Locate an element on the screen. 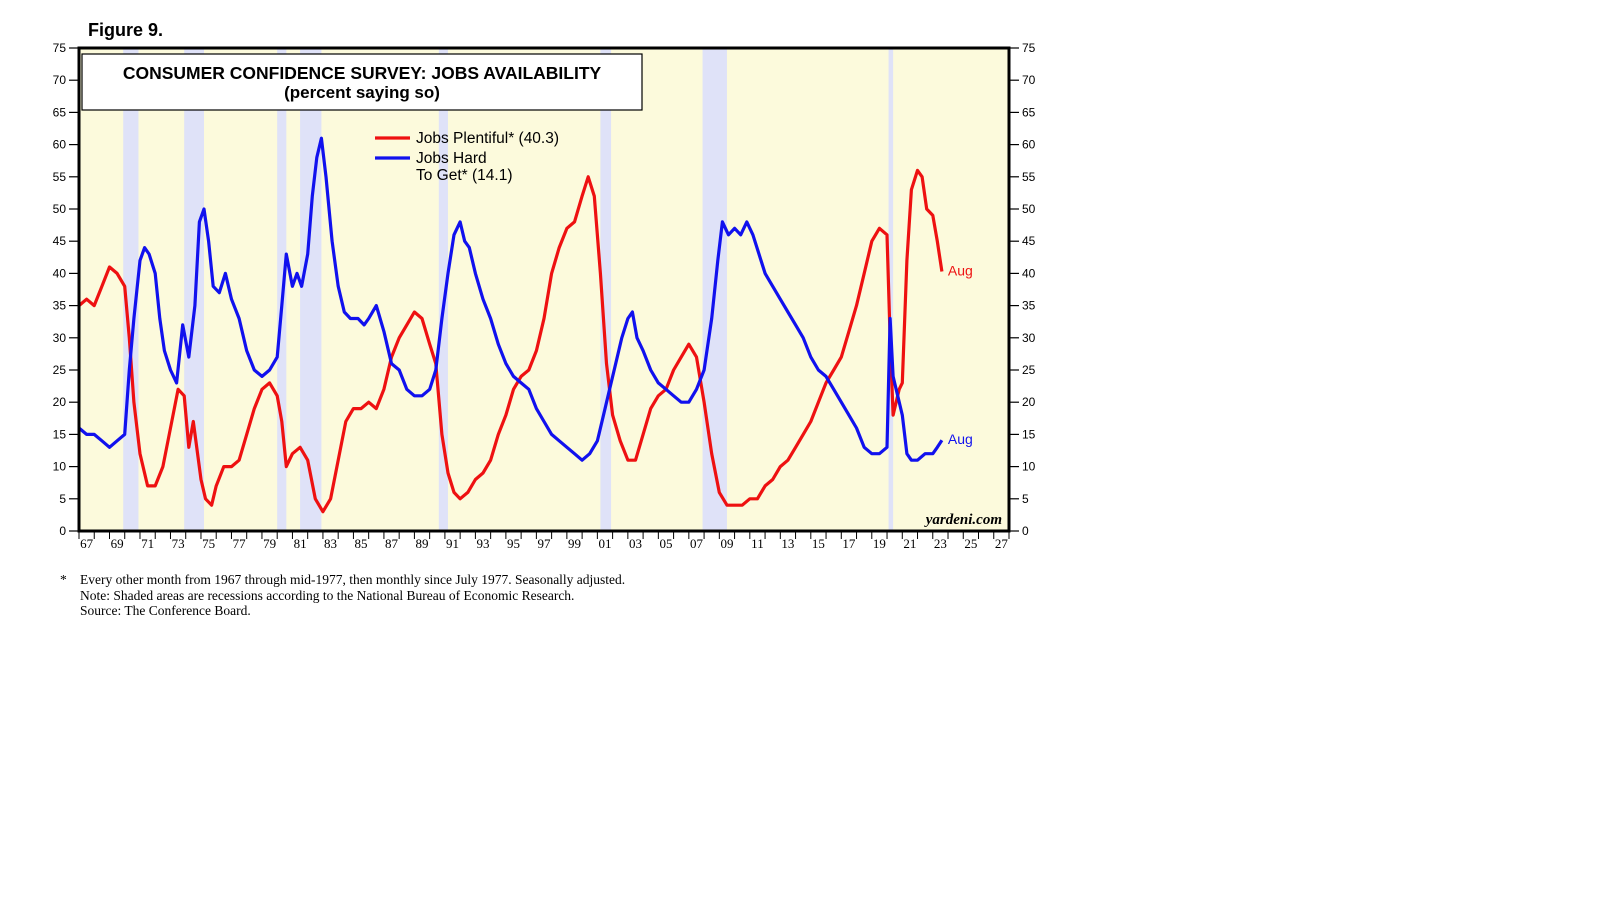 The height and width of the screenshot is (910, 1610). x-tick-label: 83 is located at coordinates (330, 543).